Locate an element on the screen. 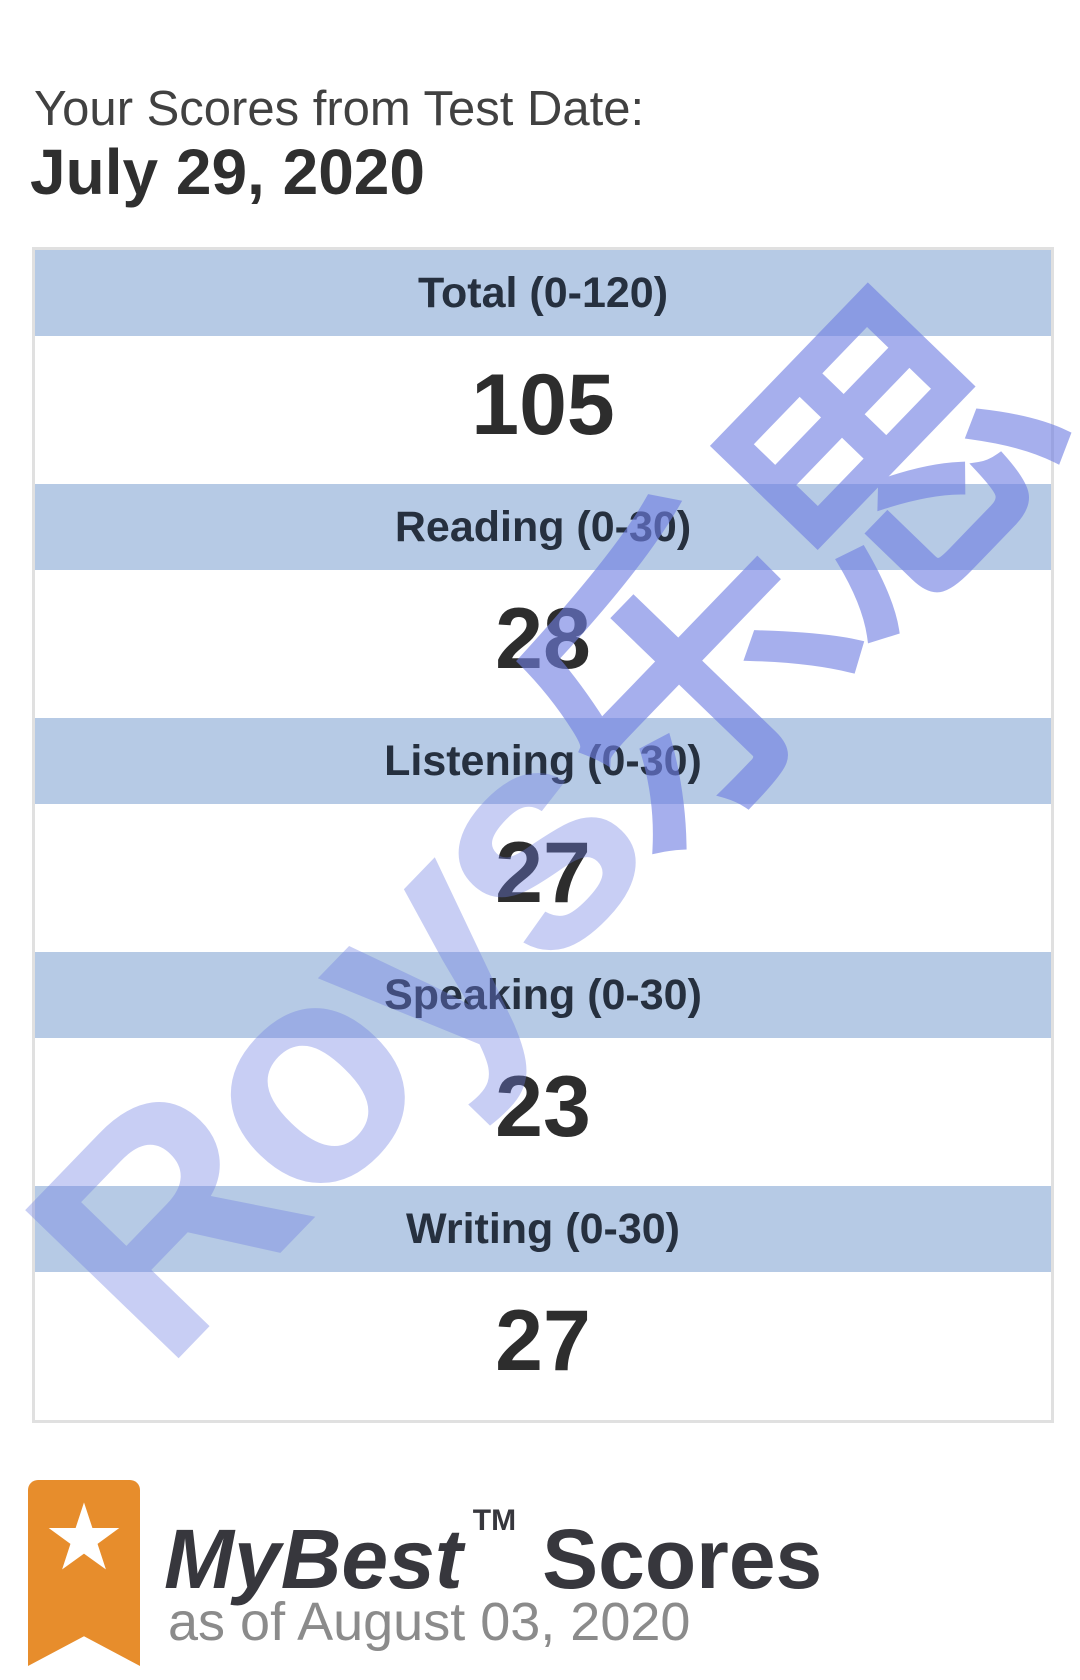 This screenshot has width=1080, height=1680. score-section: Reading (0-30) 28 is located at coordinates (543, 601).